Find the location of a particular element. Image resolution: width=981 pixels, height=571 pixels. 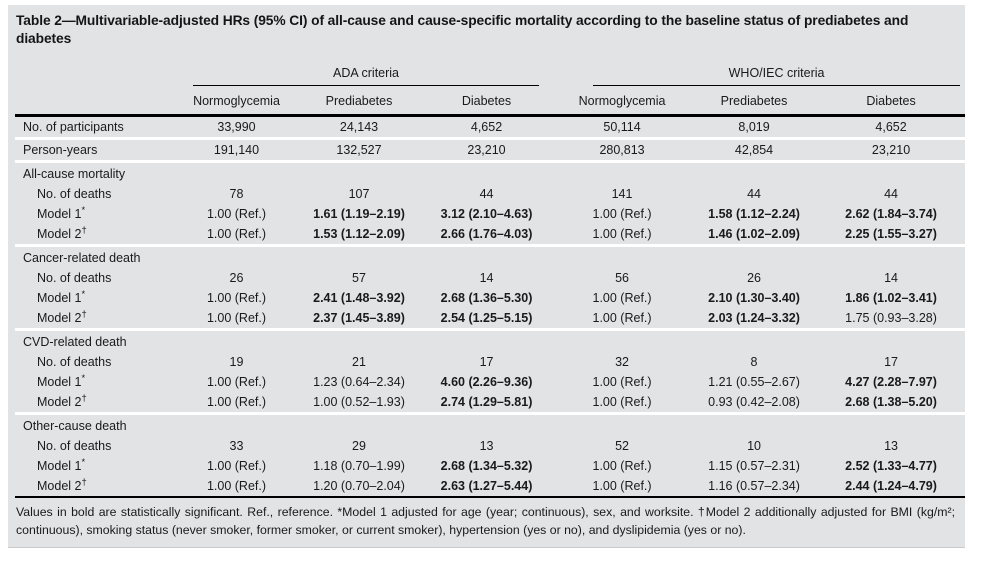

cell: 1.53 (1.12–2.09) is located at coordinates (359, 234).